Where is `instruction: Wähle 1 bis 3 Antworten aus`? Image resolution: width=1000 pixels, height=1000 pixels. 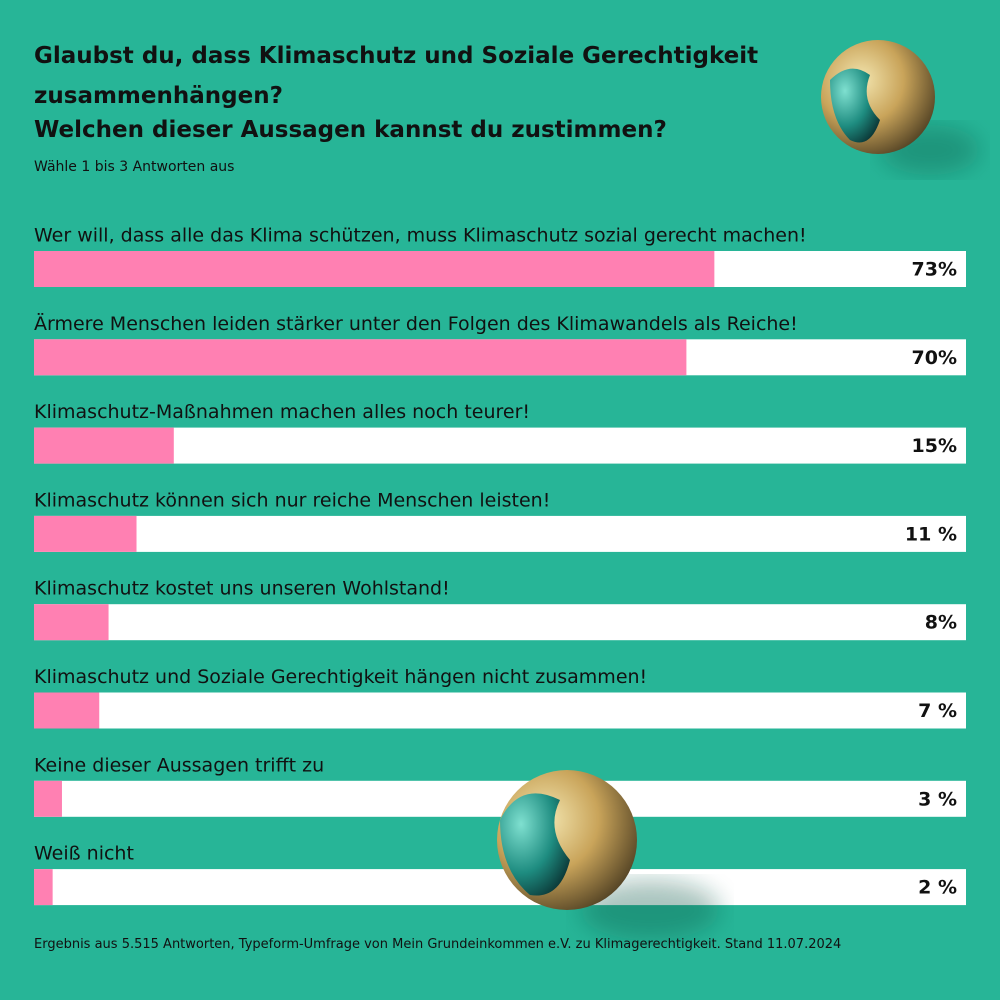
instruction: Wähle 1 bis 3 Antworten aus is located at coordinates (134, 167).